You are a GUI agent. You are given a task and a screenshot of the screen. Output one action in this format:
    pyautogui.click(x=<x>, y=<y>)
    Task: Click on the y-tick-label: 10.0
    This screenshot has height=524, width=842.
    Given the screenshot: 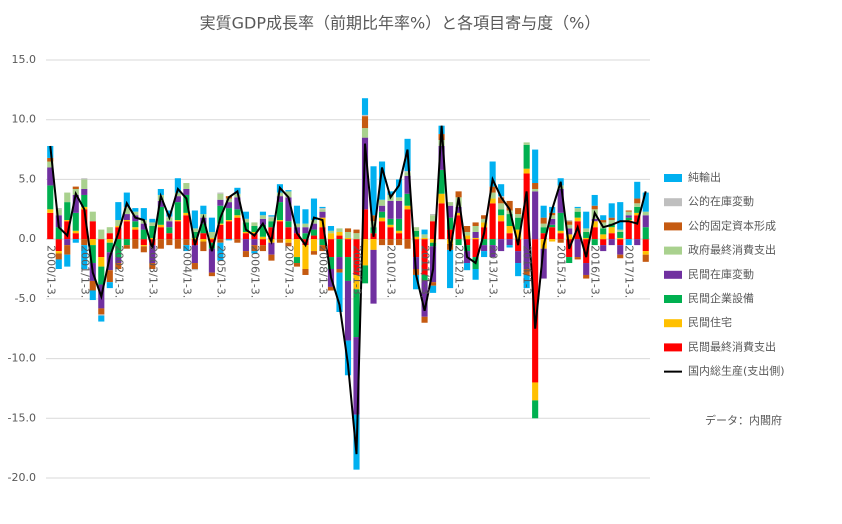 What is the action you would take?
    pyautogui.click(x=24, y=119)
    